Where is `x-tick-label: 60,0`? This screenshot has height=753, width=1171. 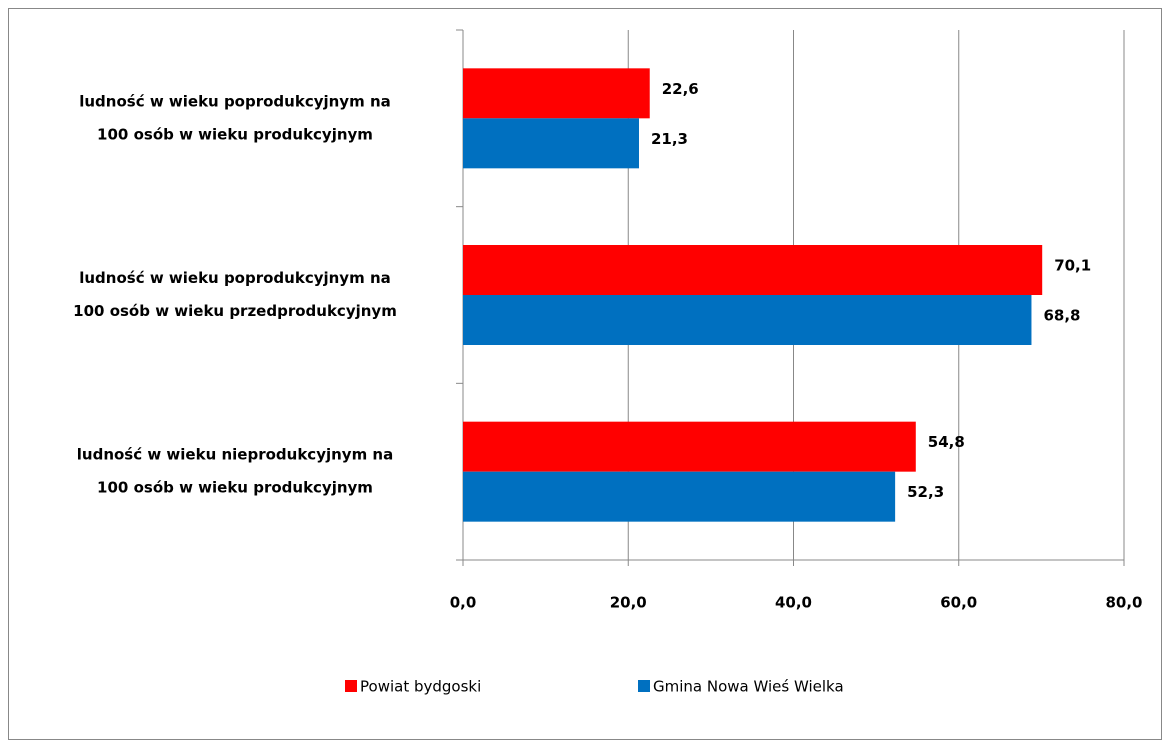 x-tick-label: 60,0 is located at coordinates (958, 603).